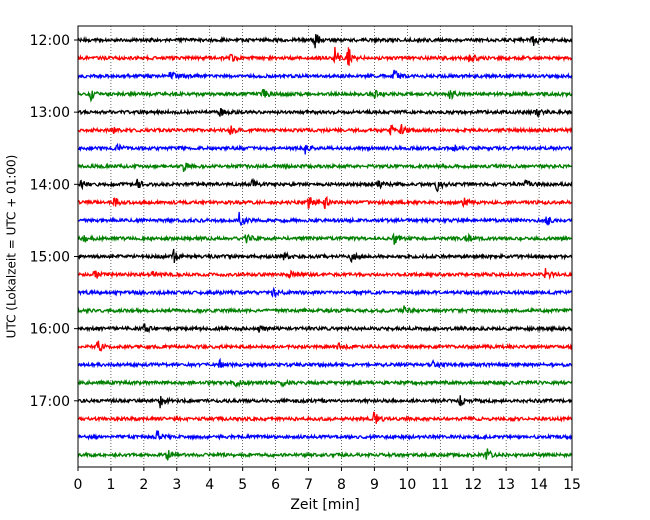 Image resolution: width=650 pixels, height=520 pixels. Describe the element at coordinates (50, 330) in the screenshot. I see `y-tick-label: 16:00` at that location.